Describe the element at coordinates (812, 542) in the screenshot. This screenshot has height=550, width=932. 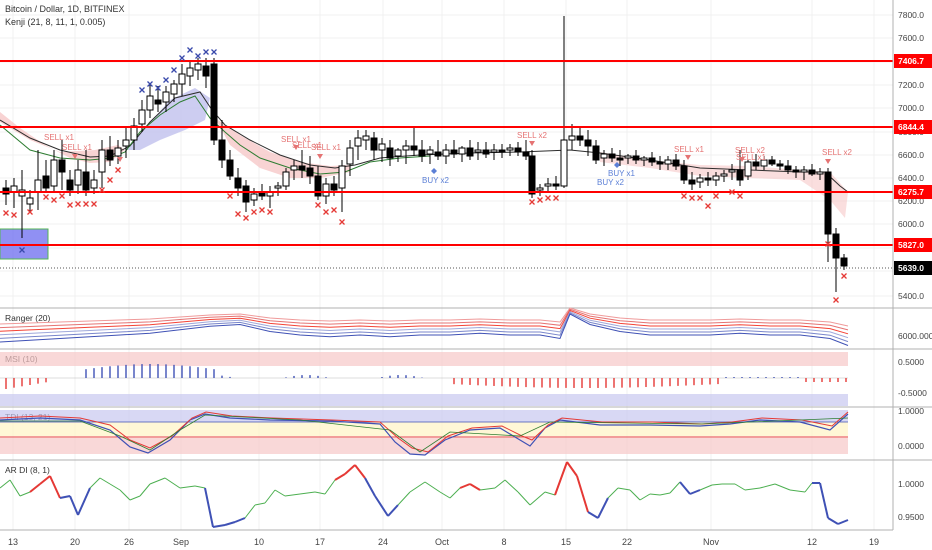
I see `time-label: 12` at that location.